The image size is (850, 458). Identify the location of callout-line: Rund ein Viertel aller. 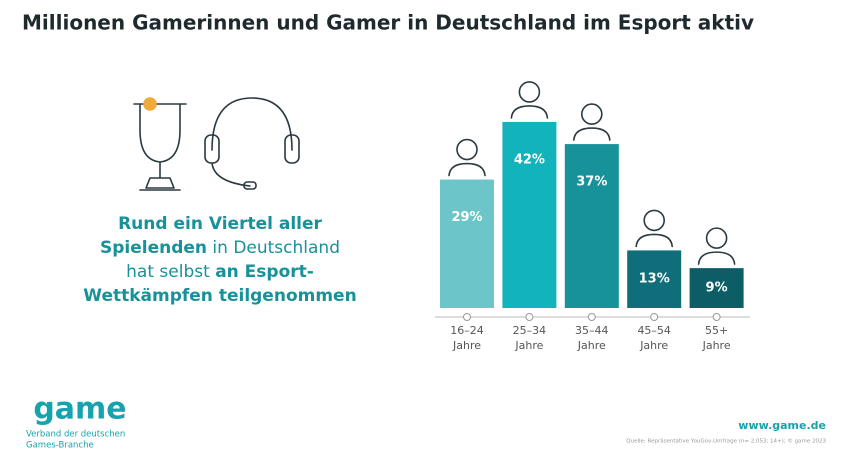
(220, 224).